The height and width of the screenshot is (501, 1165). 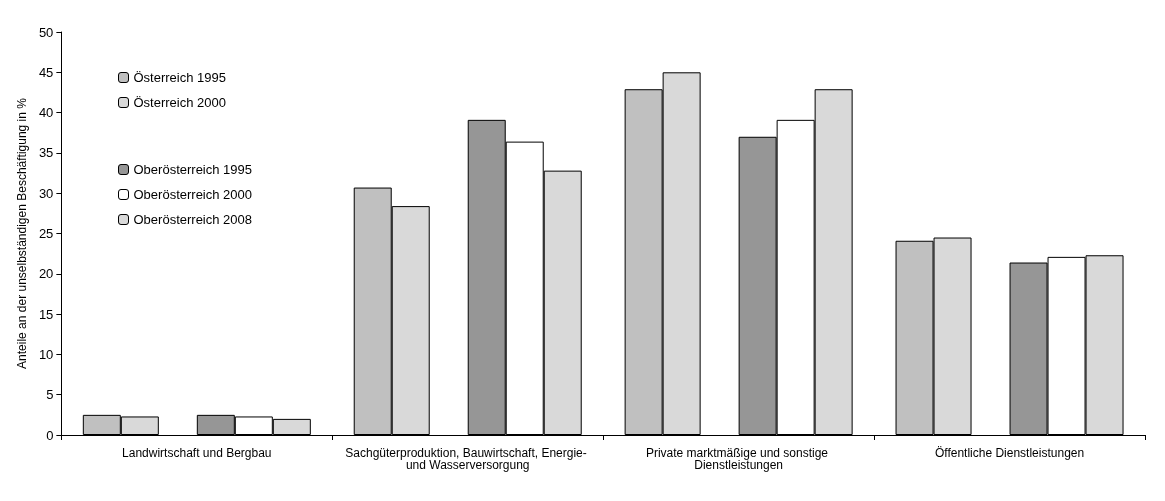 What do you see at coordinates (50, 435) in the screenshot?
I see `y-tick-label: 0` at bounding box center [50, 435].